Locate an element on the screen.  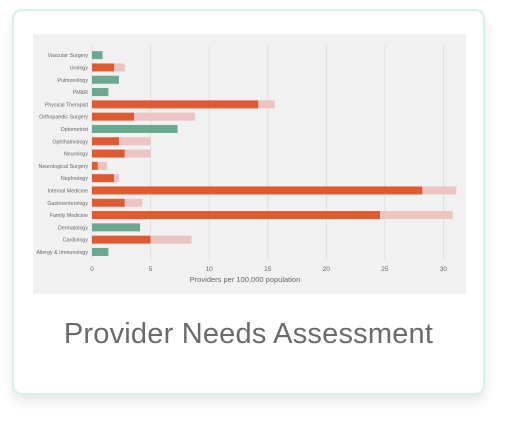
x-tick-label: 10 is located at coordinates (210, 269).